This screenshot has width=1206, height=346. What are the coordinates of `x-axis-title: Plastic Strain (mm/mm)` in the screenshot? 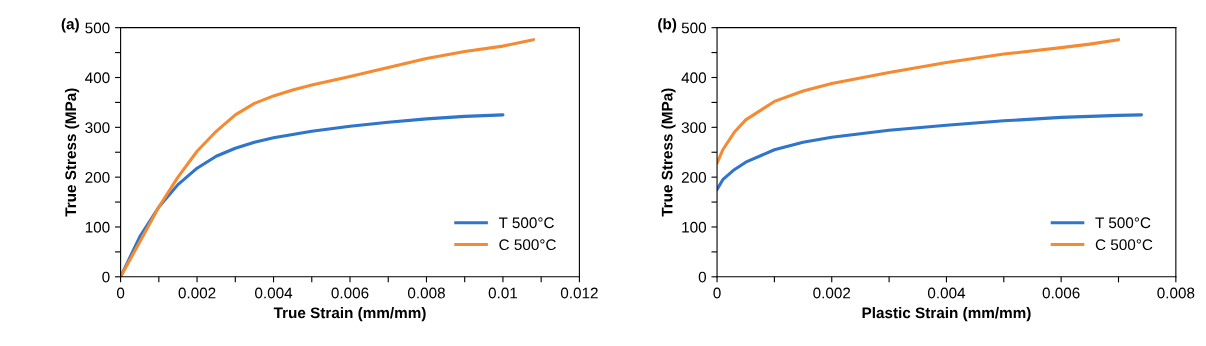 It's located at (946, 314).